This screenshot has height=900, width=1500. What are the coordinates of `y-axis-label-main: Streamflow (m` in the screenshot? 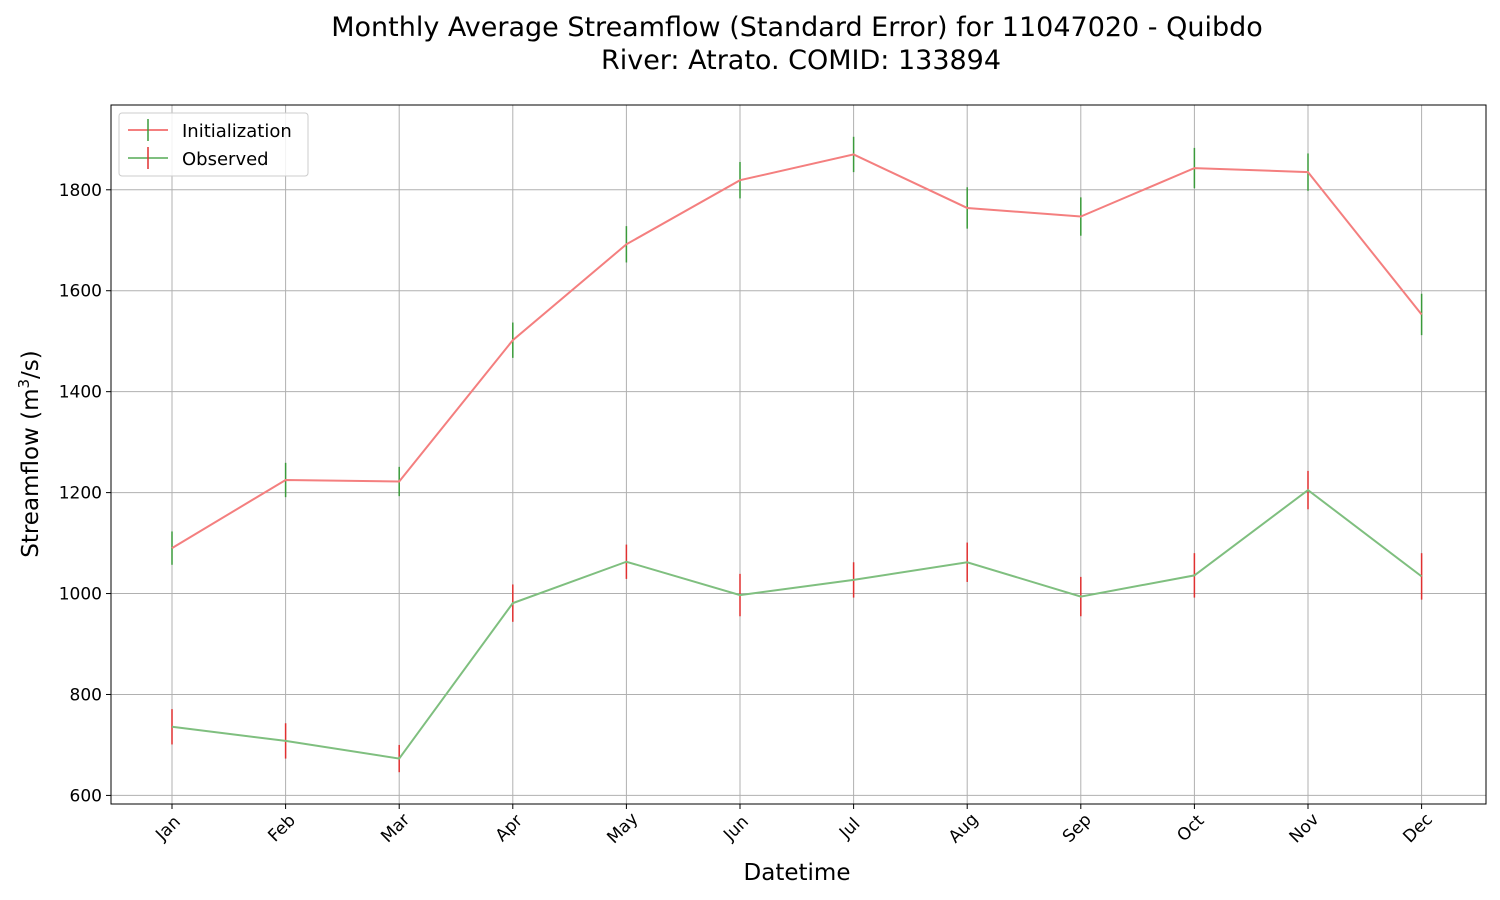 It's located at (31, 472).